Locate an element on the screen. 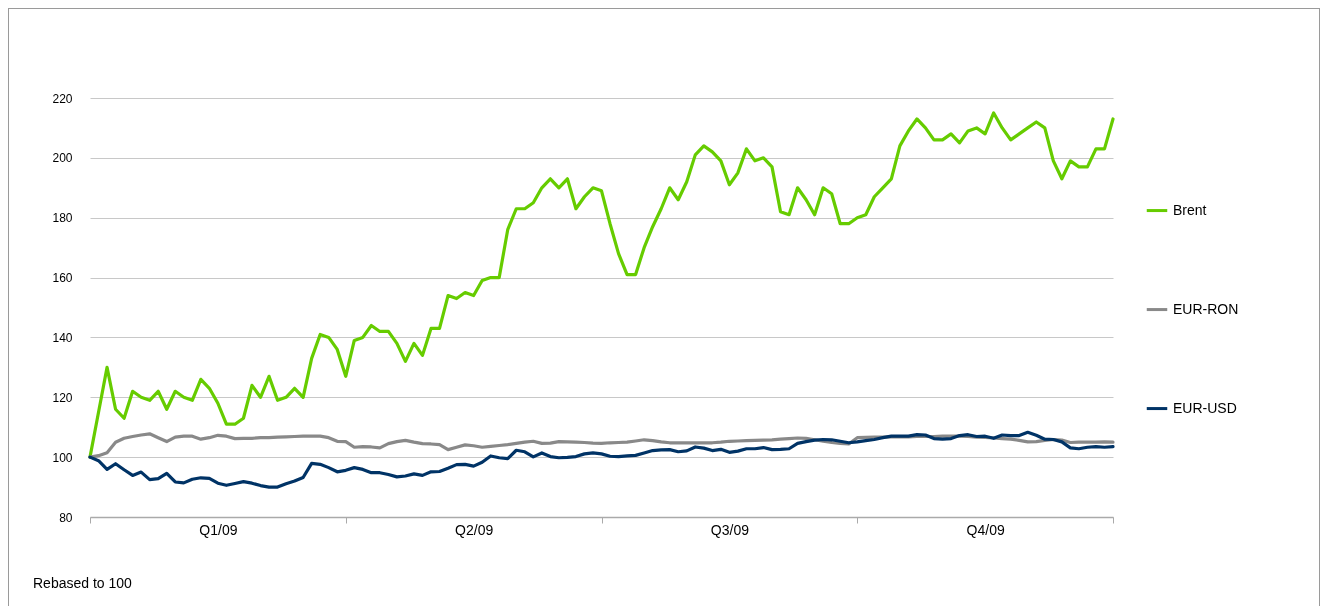  legend-label: Brent is located at coordinates (1190, 209).